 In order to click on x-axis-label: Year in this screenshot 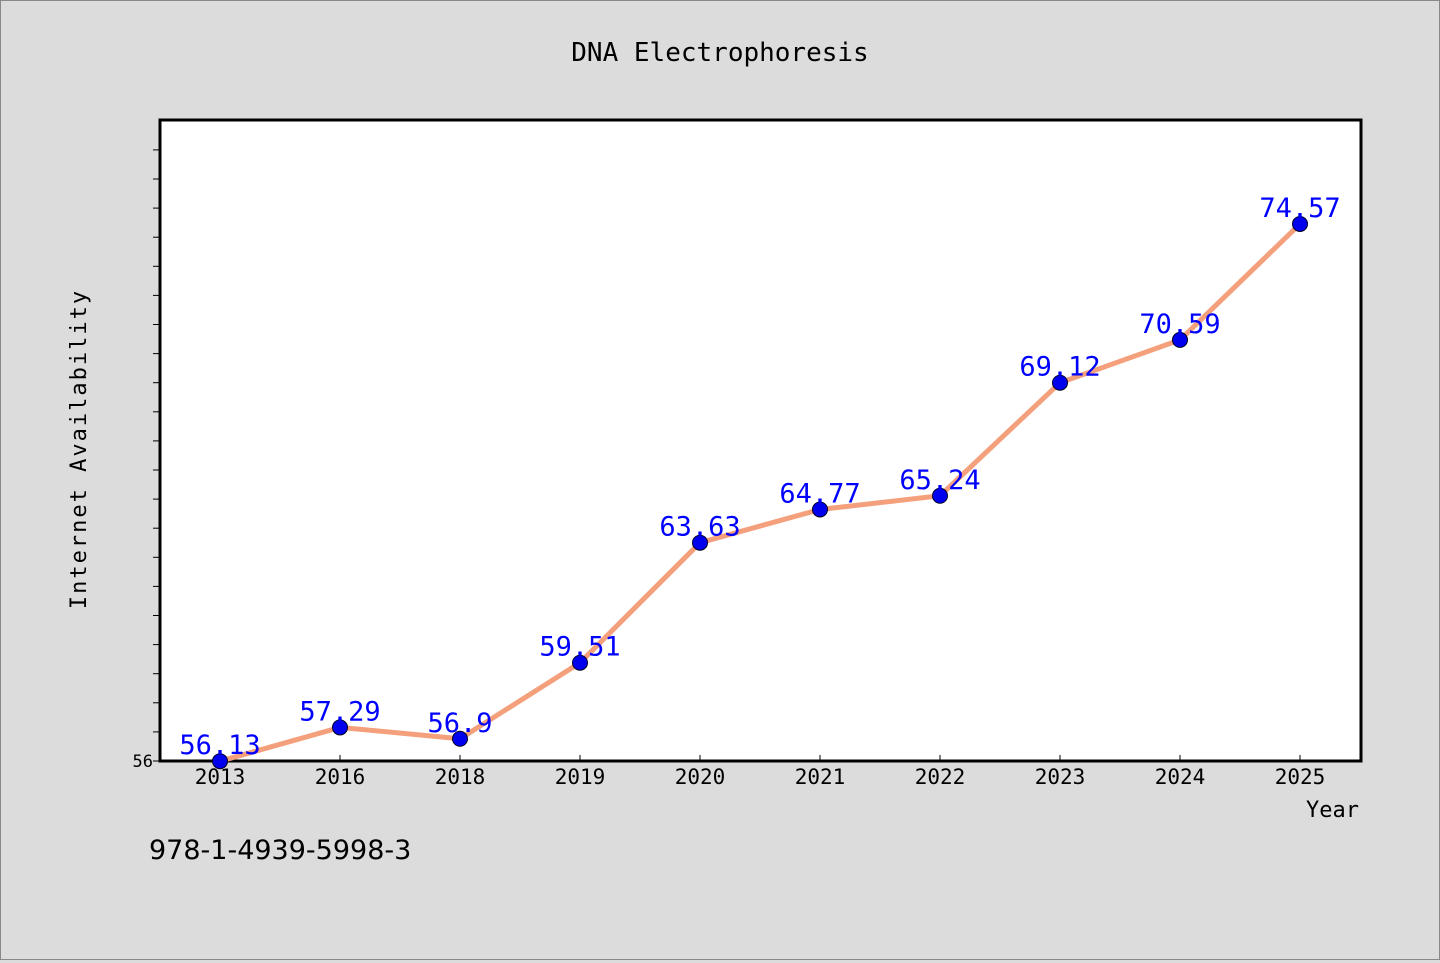, I will do `click(1332, 810)`.